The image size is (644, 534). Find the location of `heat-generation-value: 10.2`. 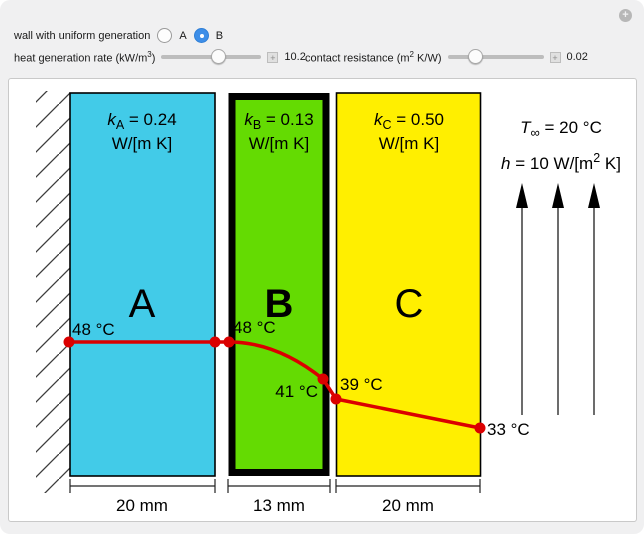

heat-generation-value: 10.2 is located at coordinates (295, 57).